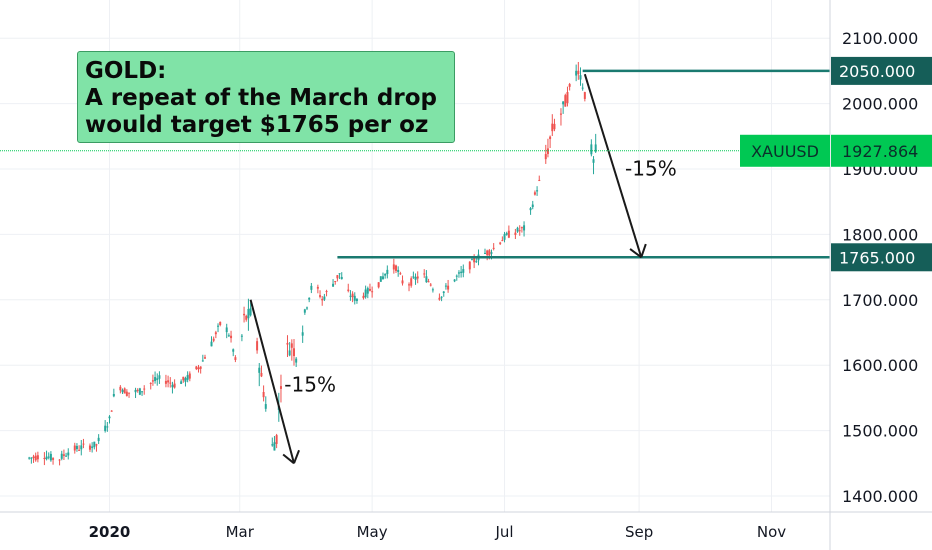  Describe the element at coordinates (877, 71) in the screenshot. I see `level-tag-label: 2050.000` at that location.